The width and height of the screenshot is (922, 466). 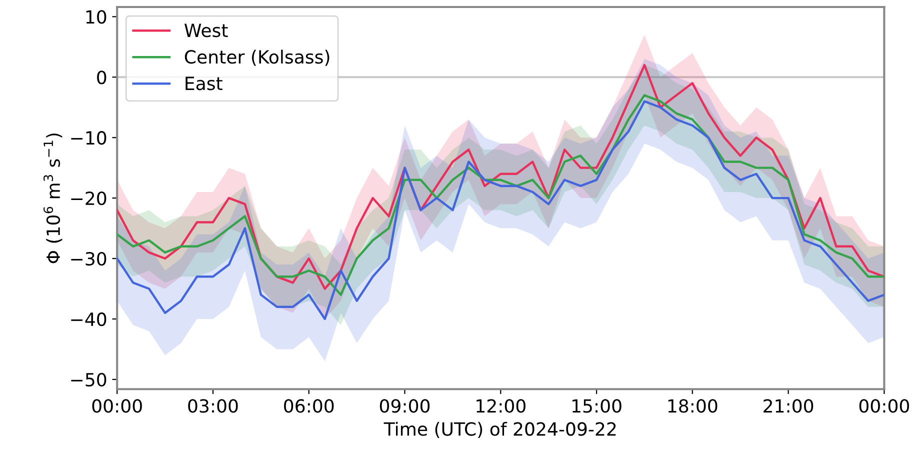 I want to click on x-axis-title: Time (UTC) of 2024-09-22, so click(x=500, y=430).